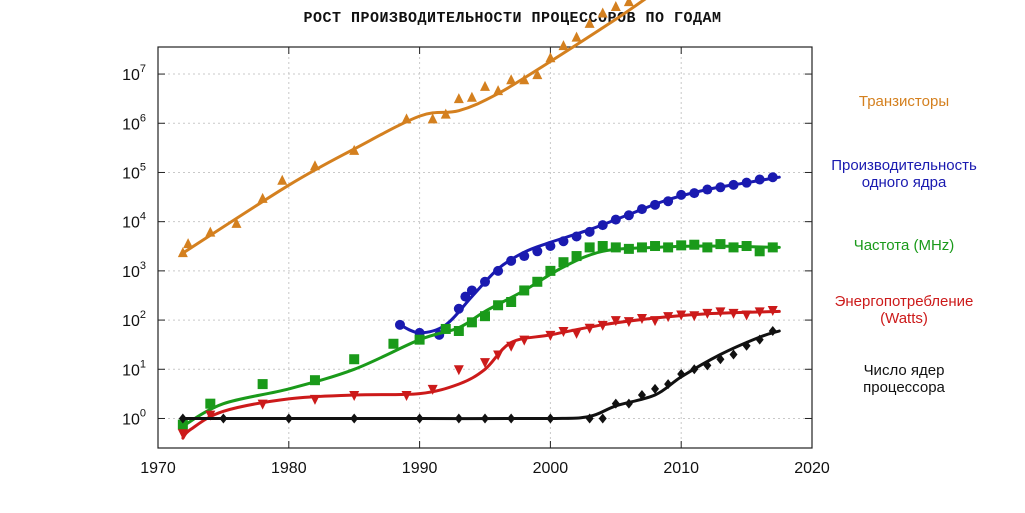 Image resolution: width=1025 pixels, height=513 pixels. Describe the element at coordinates (904, 370) in the screenshot. I see `legend-label: Число ядер` at that location.